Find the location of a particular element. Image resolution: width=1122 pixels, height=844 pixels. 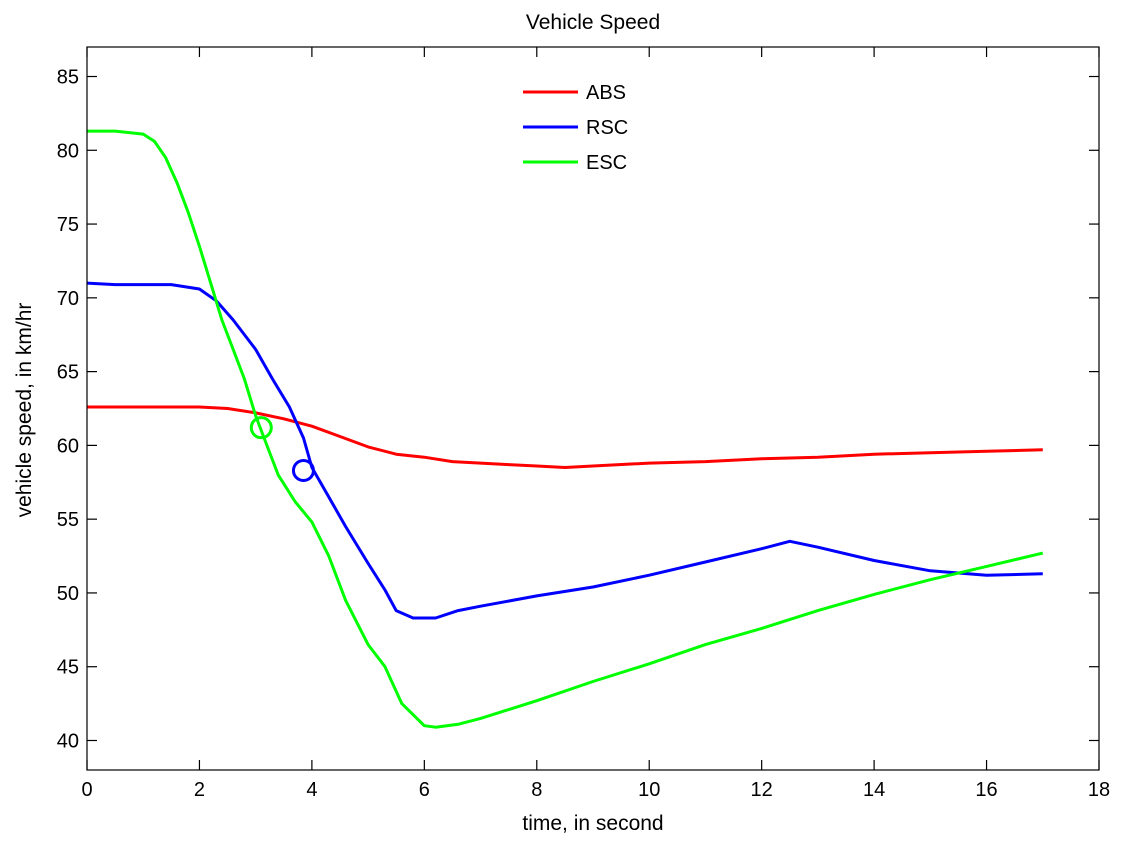

x-tick-label: 4 is located at coordinates (311, 790).